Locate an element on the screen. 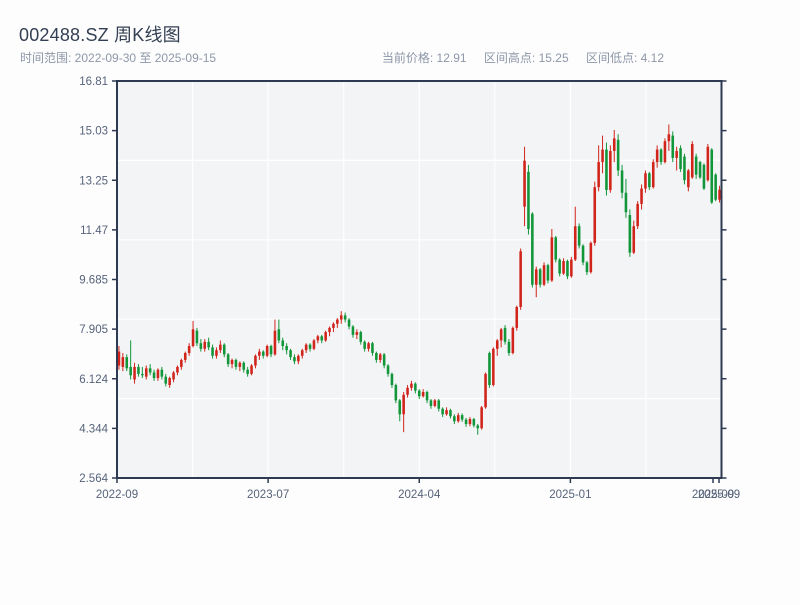 The height and width of the screenshot is (605, 800). range-low-stat: 区间低点: 4.12 is located at coordinates (624, 58).